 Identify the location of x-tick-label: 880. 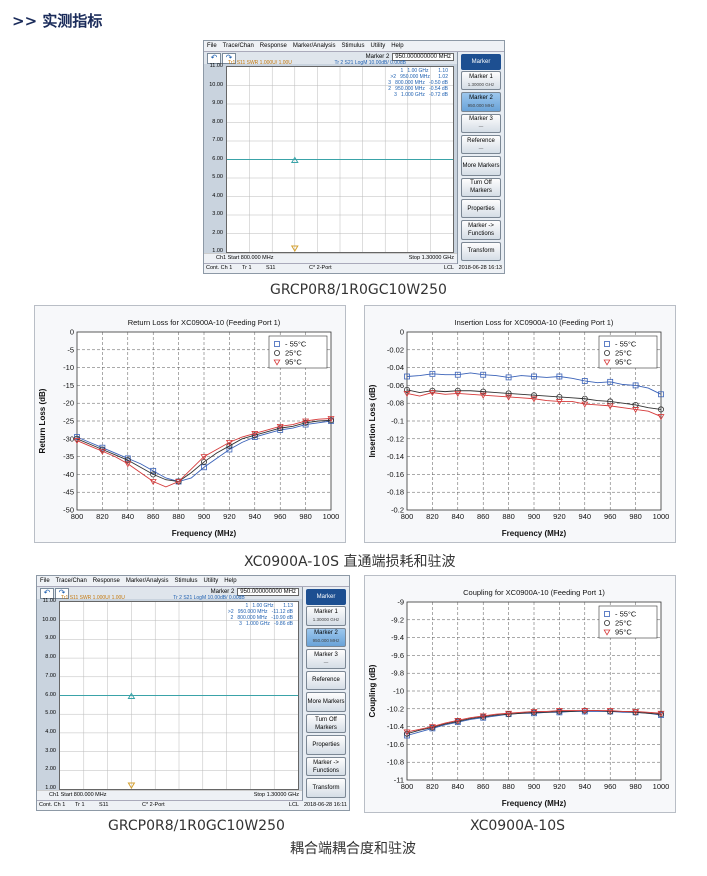
(178, 516).